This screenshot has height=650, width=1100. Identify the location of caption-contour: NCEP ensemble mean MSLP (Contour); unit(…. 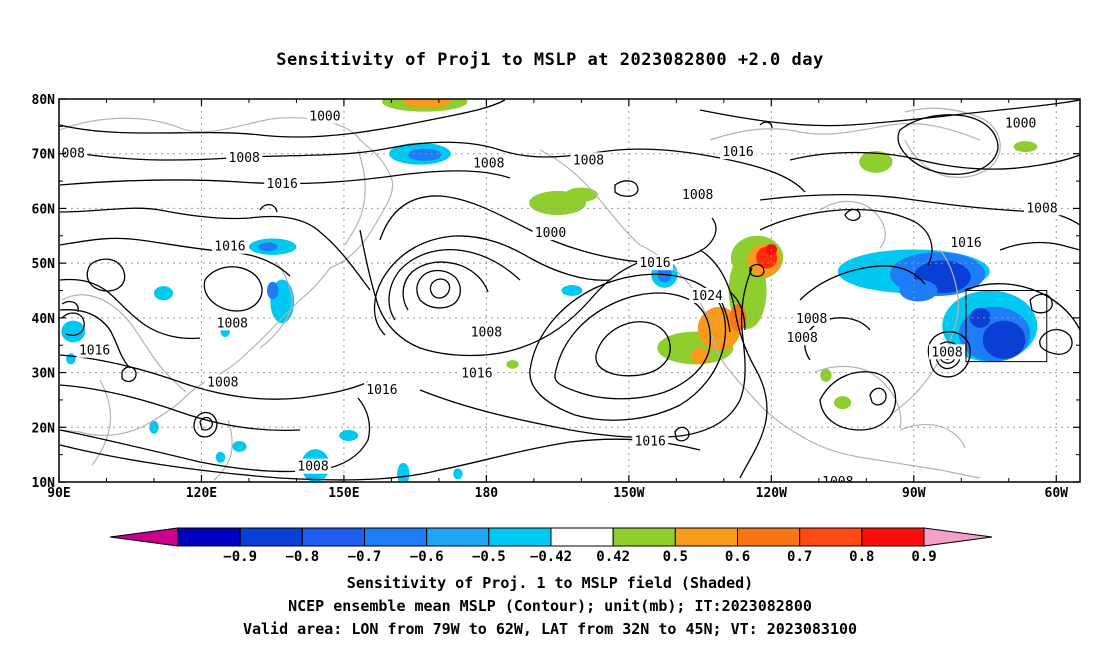
(550, 606).